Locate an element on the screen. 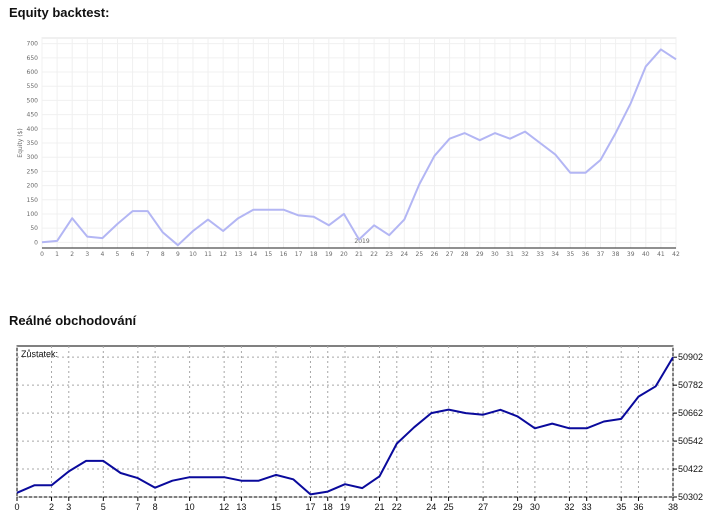  y-tick-label: 700 is located at coordinates (33, 44).